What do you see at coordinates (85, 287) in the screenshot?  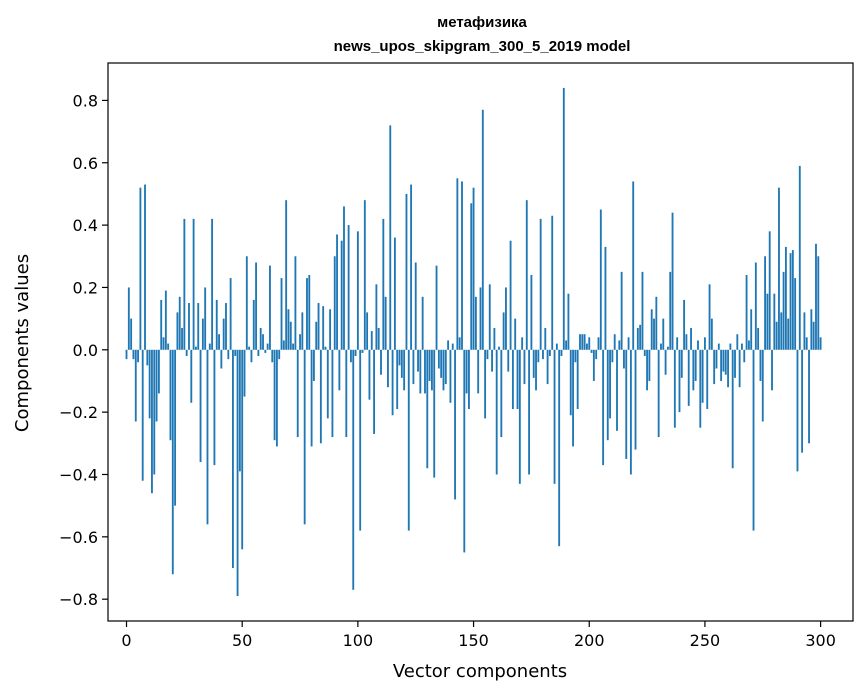 I see `y-tick-label: 0.2` at bounding box center [85, 287].